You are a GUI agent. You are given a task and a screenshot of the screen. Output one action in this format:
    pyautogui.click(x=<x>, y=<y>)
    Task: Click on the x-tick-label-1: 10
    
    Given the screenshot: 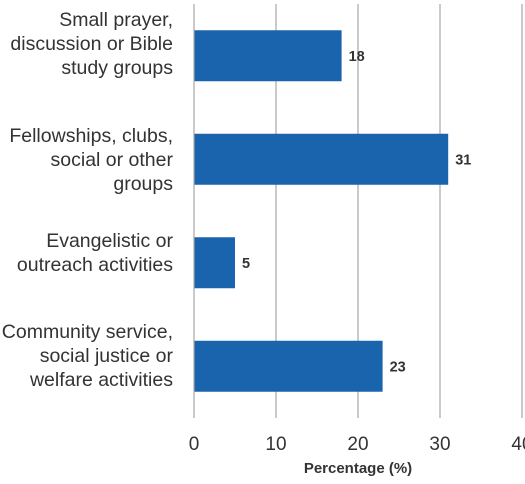 What is the action you would take?
    pyautogui.click(x=275, y=444)
    